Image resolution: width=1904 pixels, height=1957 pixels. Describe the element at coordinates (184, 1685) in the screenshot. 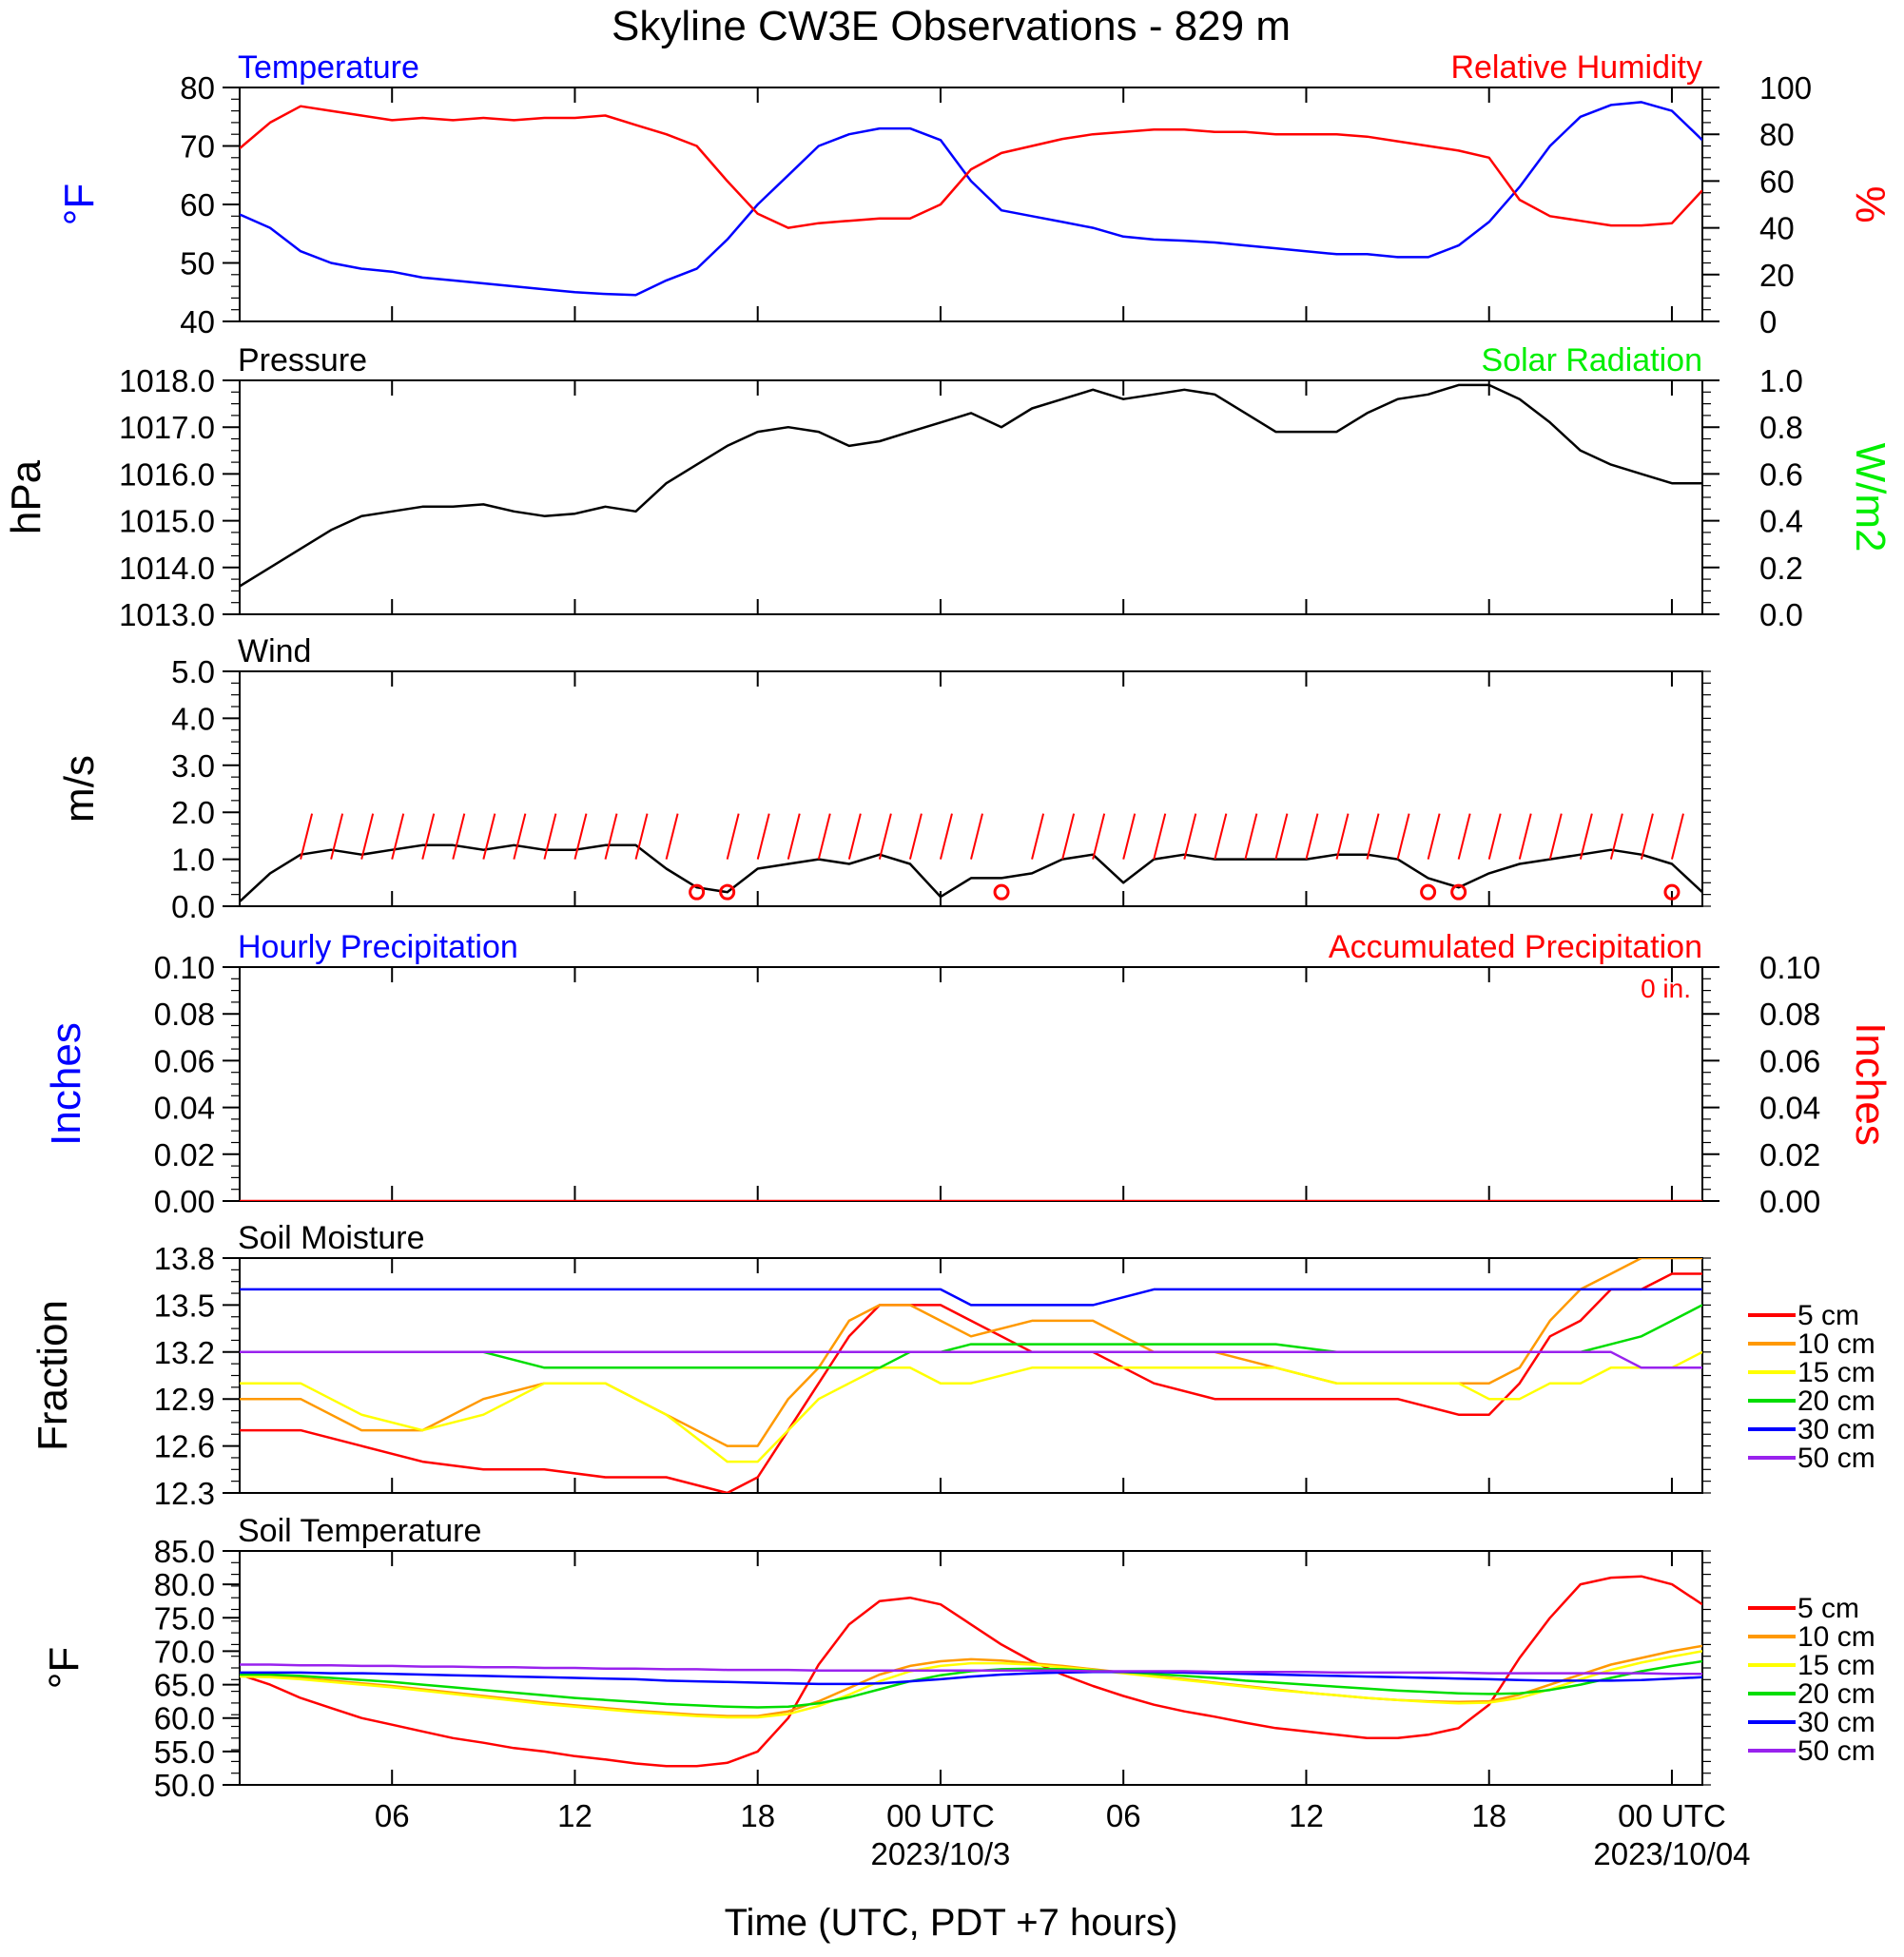

I see `y-tick-label: 65.0` at that location.